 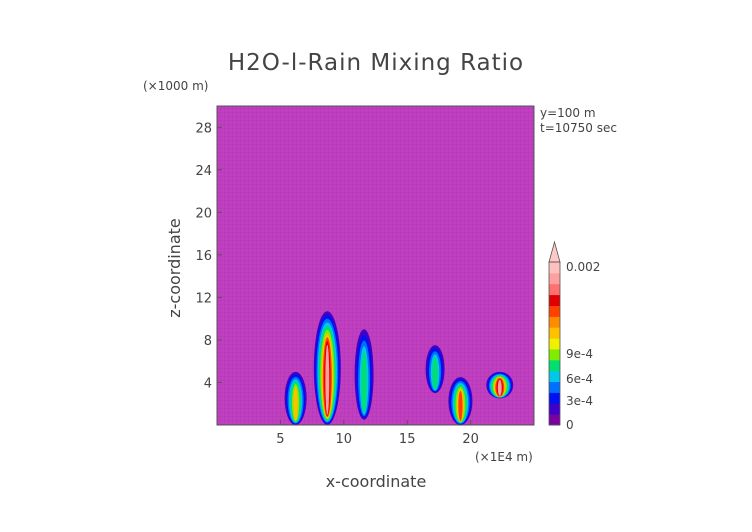 I want to click on y-axis-label: z-coordinate, so click(x=174, y=268).